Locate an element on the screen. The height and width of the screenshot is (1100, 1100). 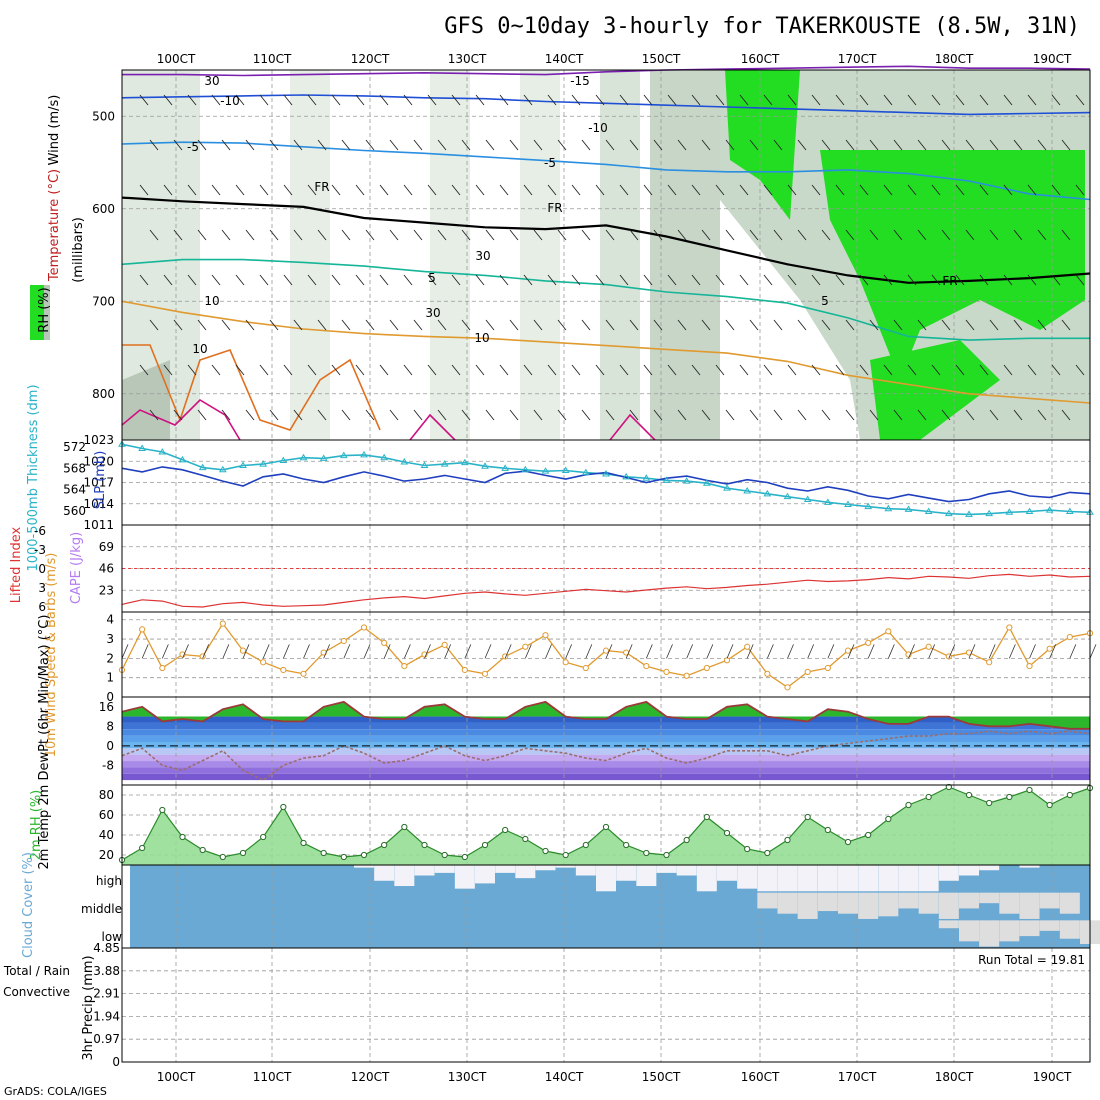
temp-ytick-0: 16 is located at coordinates (106, 707).